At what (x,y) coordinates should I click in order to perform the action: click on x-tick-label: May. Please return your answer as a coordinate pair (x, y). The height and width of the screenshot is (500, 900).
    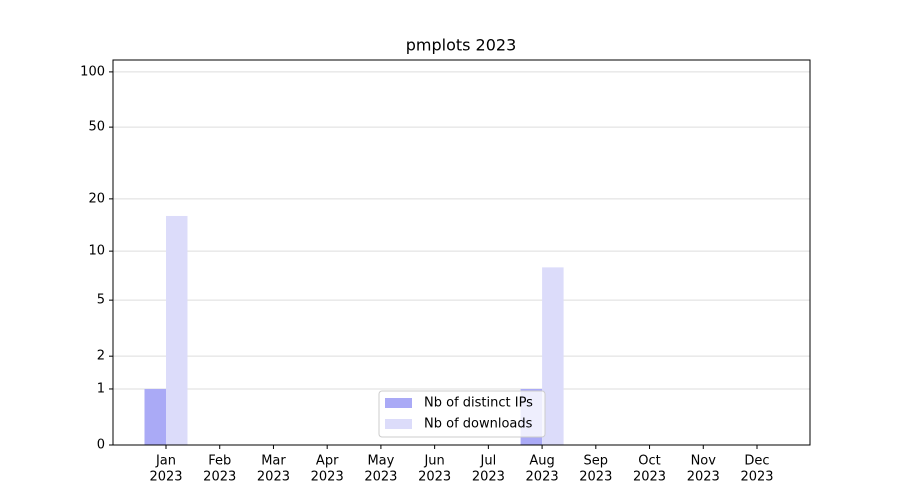
    Looking at the image, I should click on (380, 461).